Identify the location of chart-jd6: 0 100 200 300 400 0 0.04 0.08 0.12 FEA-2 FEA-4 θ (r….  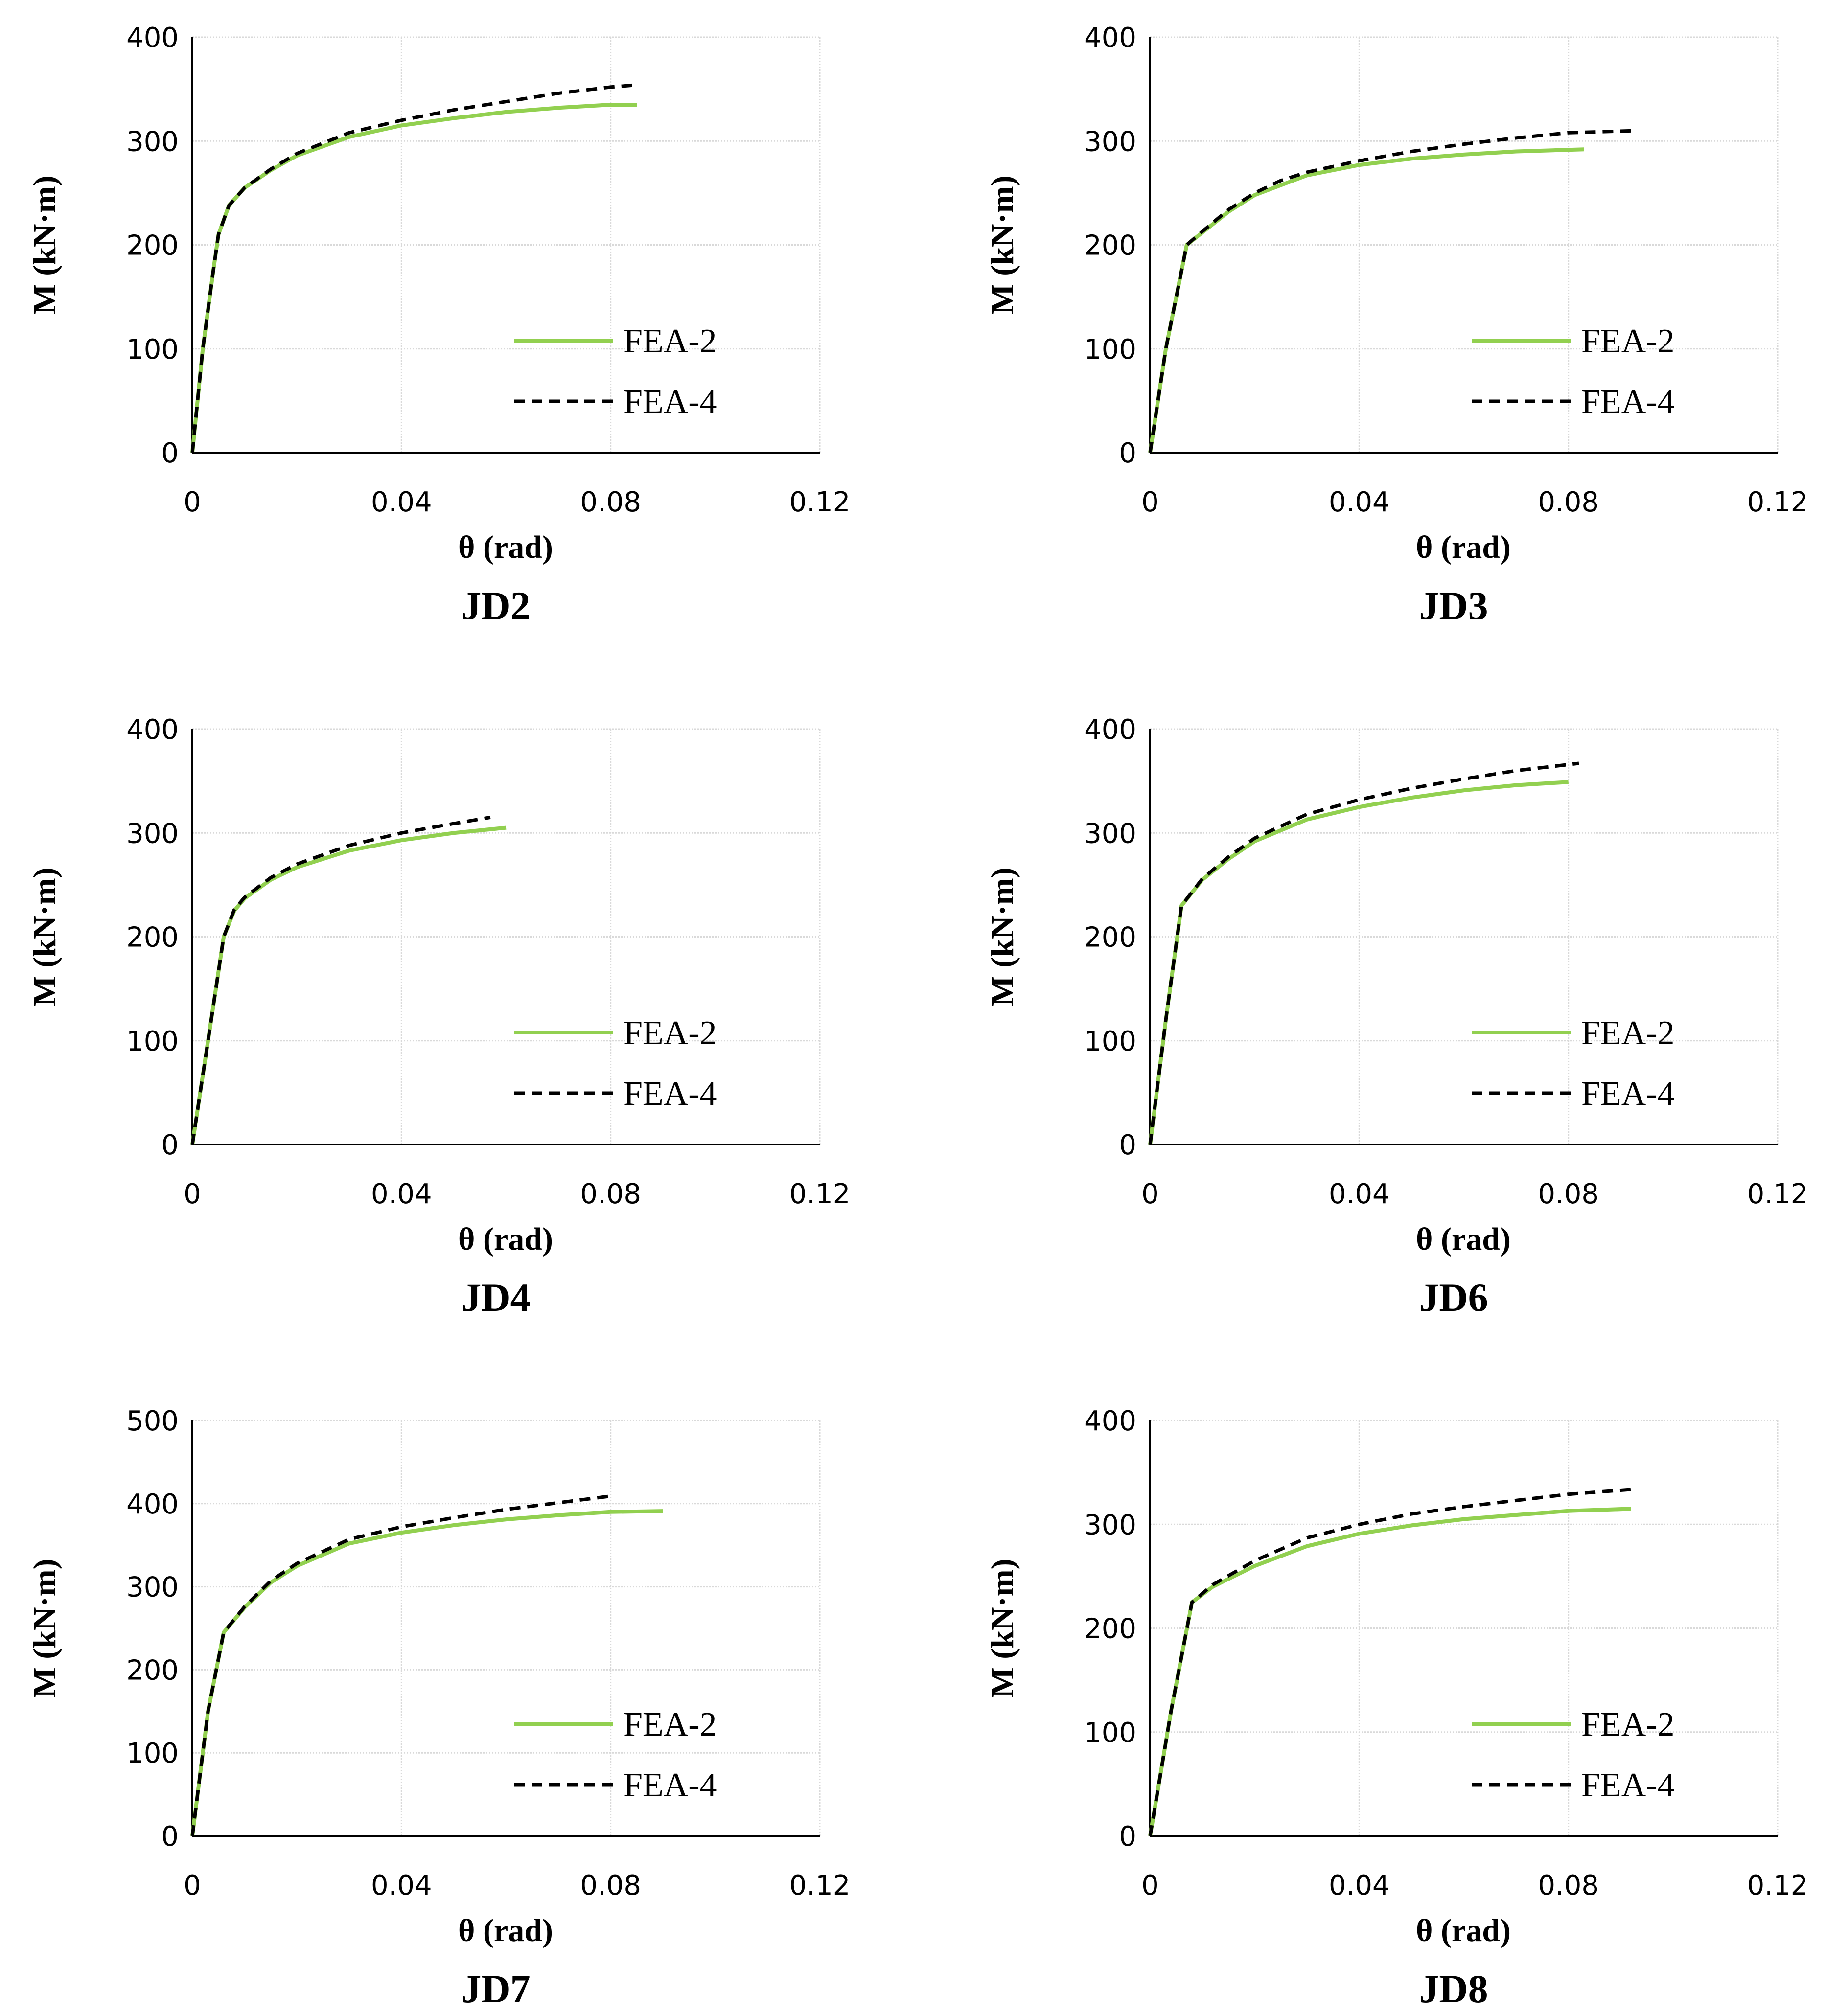
(1396, 1017).